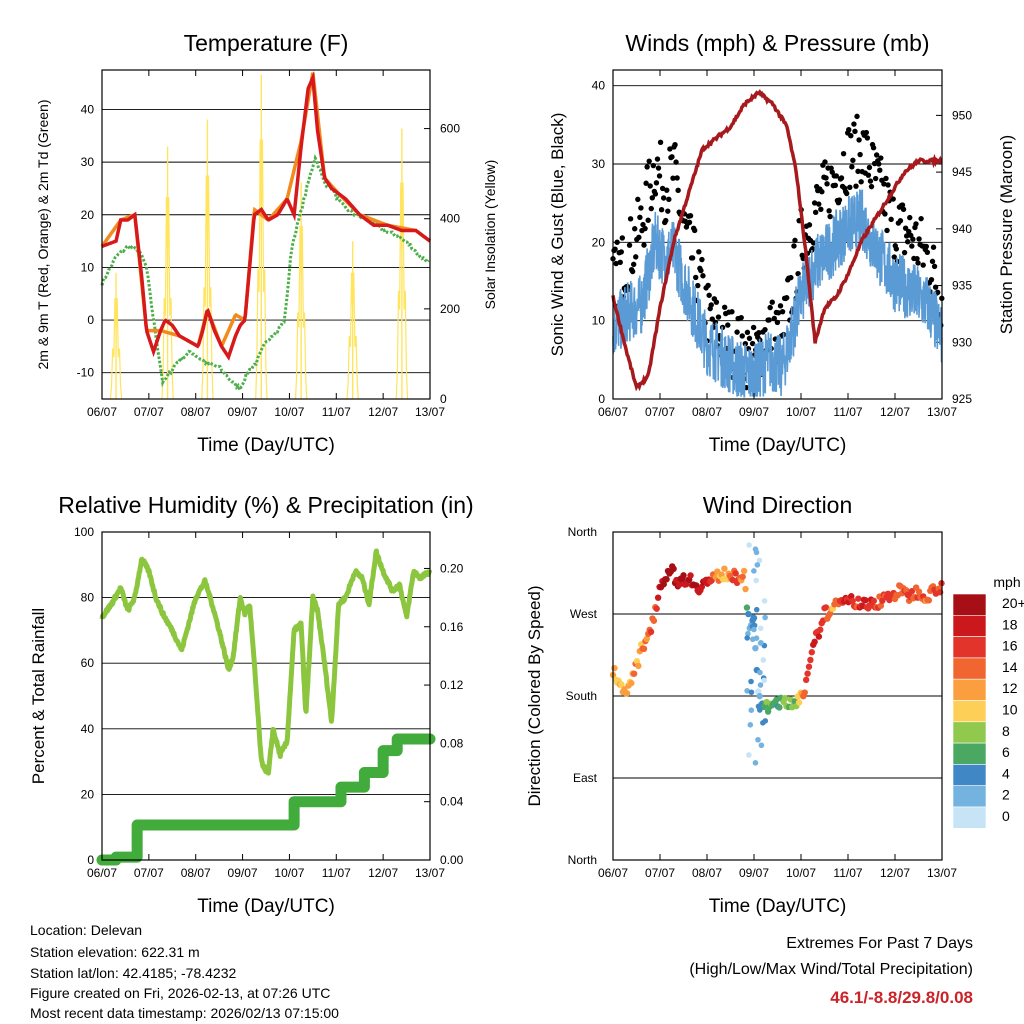 Image resolution: width=1024 pixels, height=1024 pixels. I want to click on temperature-frame, so click(266, 234).